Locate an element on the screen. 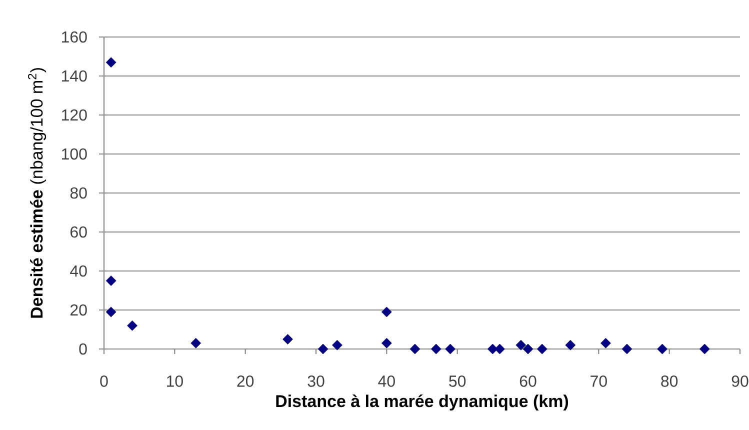 The image size is (749, 430). x-tick-label: 70 is located at coordinates (598, 381).